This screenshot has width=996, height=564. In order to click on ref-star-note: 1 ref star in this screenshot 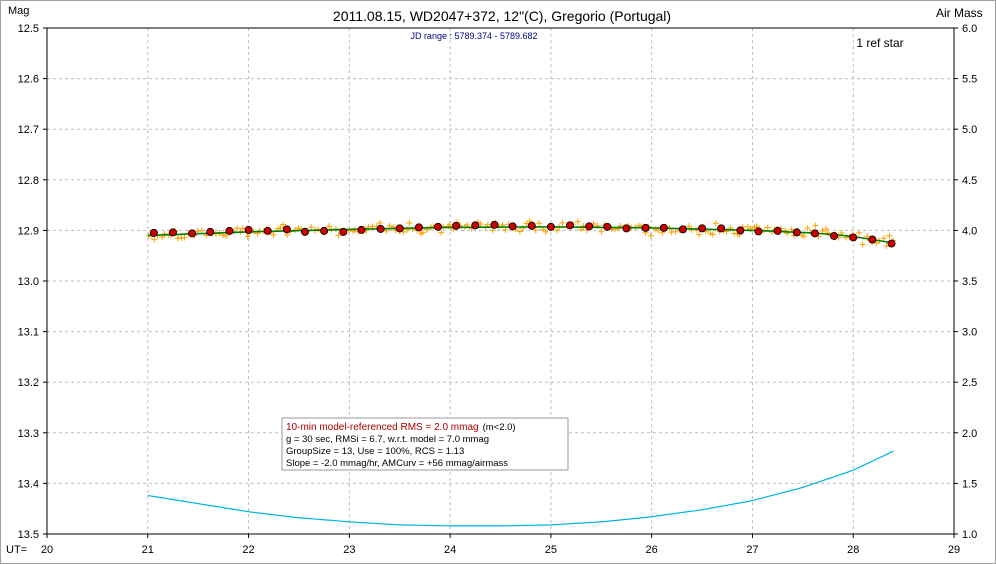, I will do `click(879, 43)`.